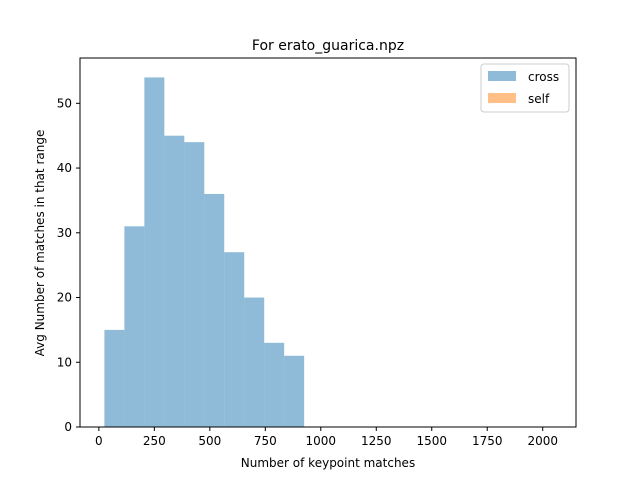 The width and height of the screenshot is (640, 484). Describe the element at coordinates (209, 441) in the screenshot. I see `x-tick-label: 500` at that location.